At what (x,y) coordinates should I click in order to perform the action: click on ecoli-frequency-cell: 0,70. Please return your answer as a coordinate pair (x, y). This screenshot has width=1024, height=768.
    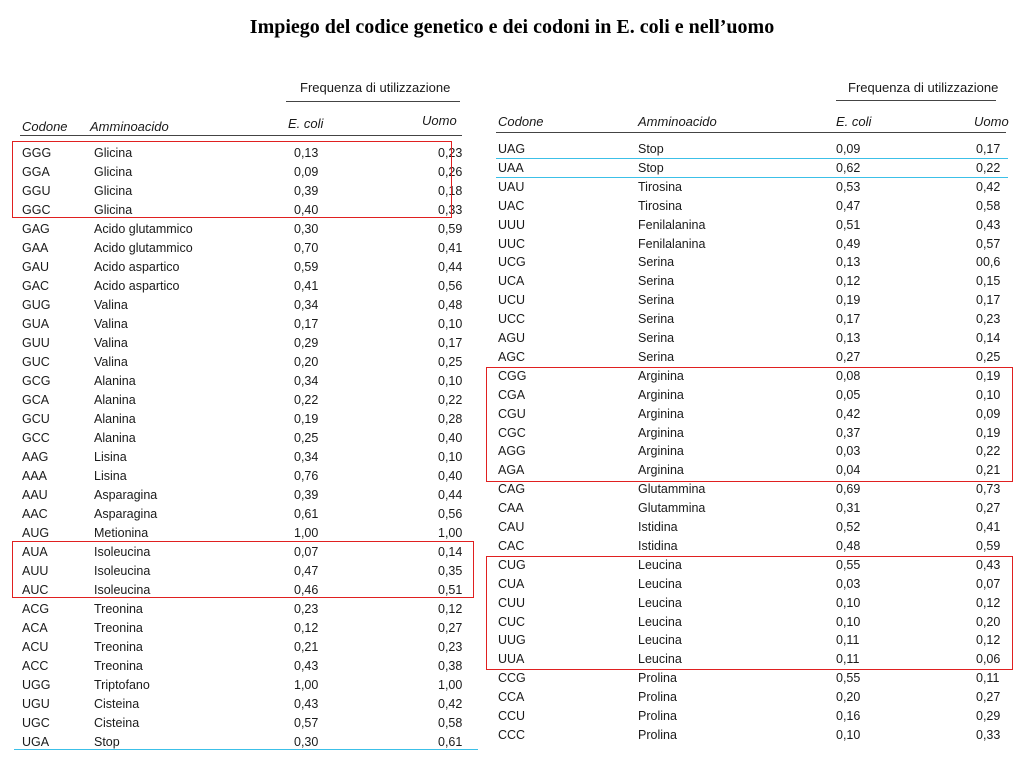
    Looking at the image, I should click on (306, 248).